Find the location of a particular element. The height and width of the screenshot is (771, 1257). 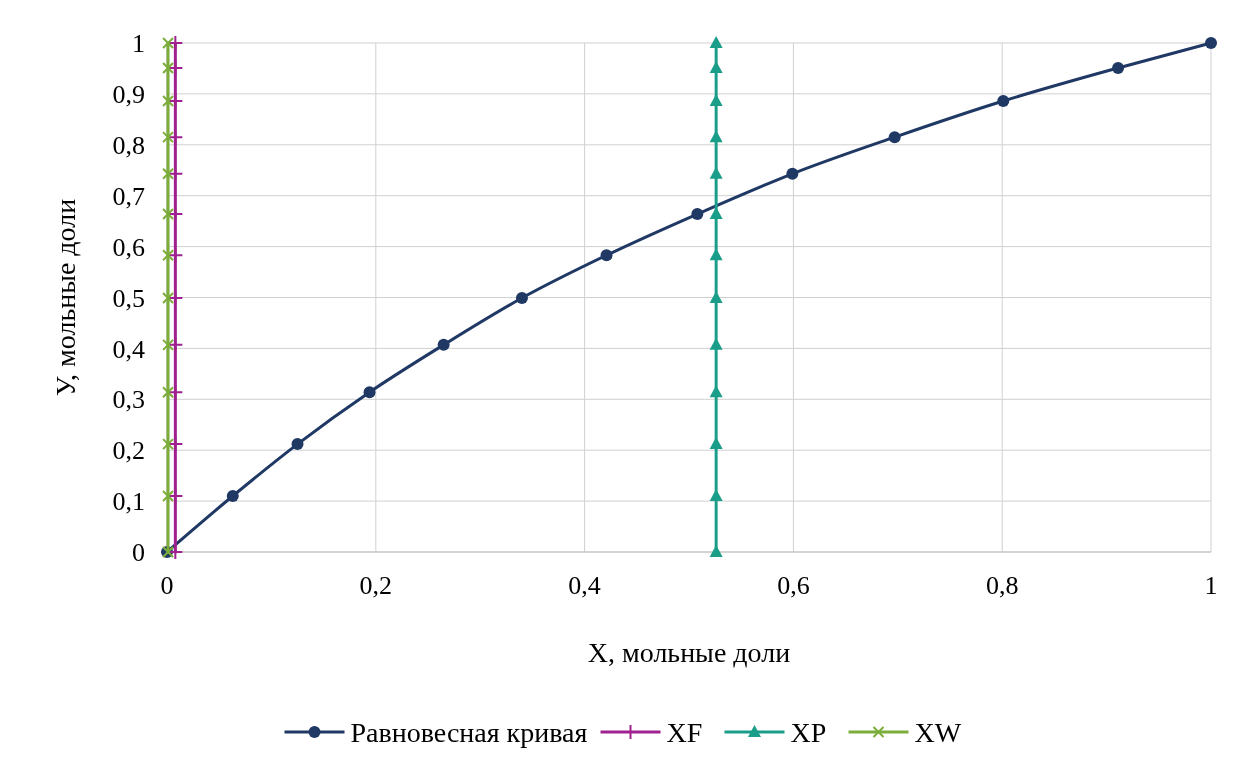

y-tick-label: 0,3 is located at coordinates (128, 400).